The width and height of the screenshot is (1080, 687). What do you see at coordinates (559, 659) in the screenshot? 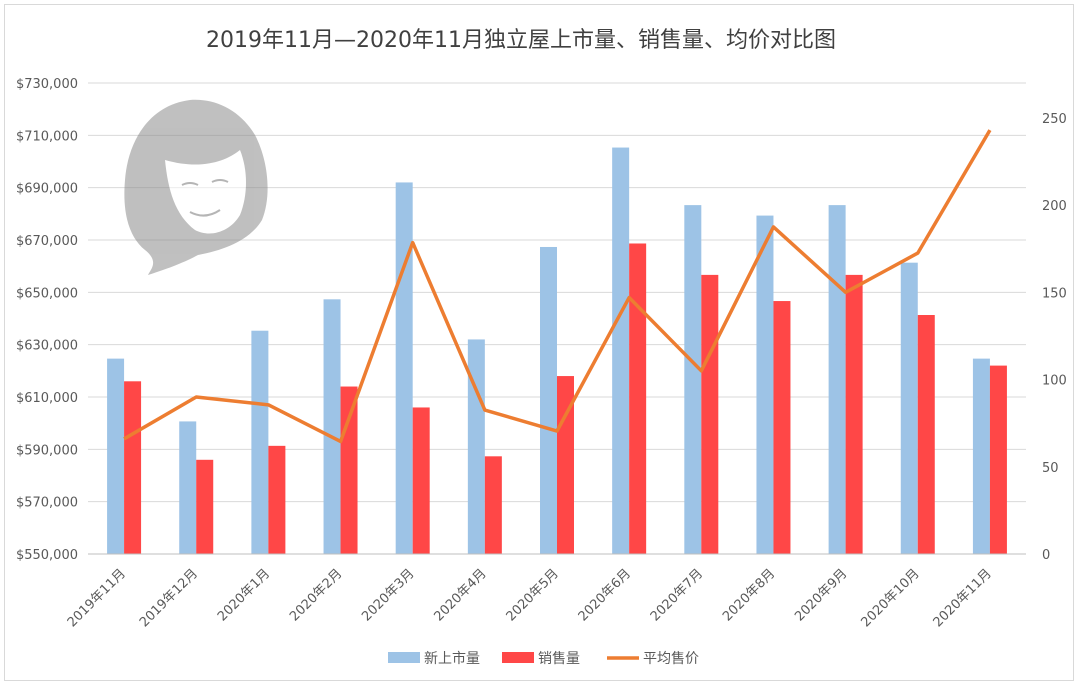
I see `legend-label: 销售量` at bounding box center [559, 659].